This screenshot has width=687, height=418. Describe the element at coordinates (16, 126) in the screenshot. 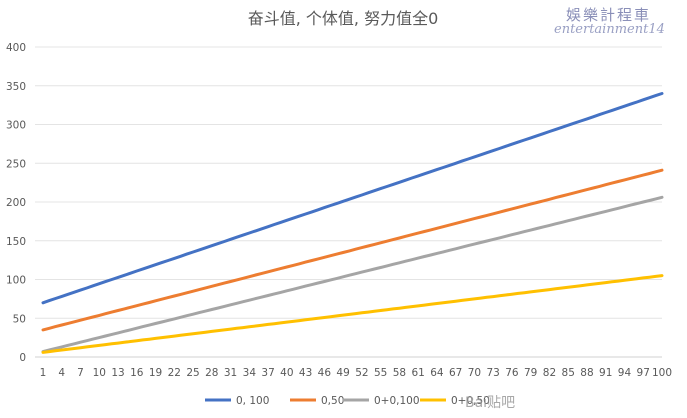

I see `y-tick-label: 300` at that location.